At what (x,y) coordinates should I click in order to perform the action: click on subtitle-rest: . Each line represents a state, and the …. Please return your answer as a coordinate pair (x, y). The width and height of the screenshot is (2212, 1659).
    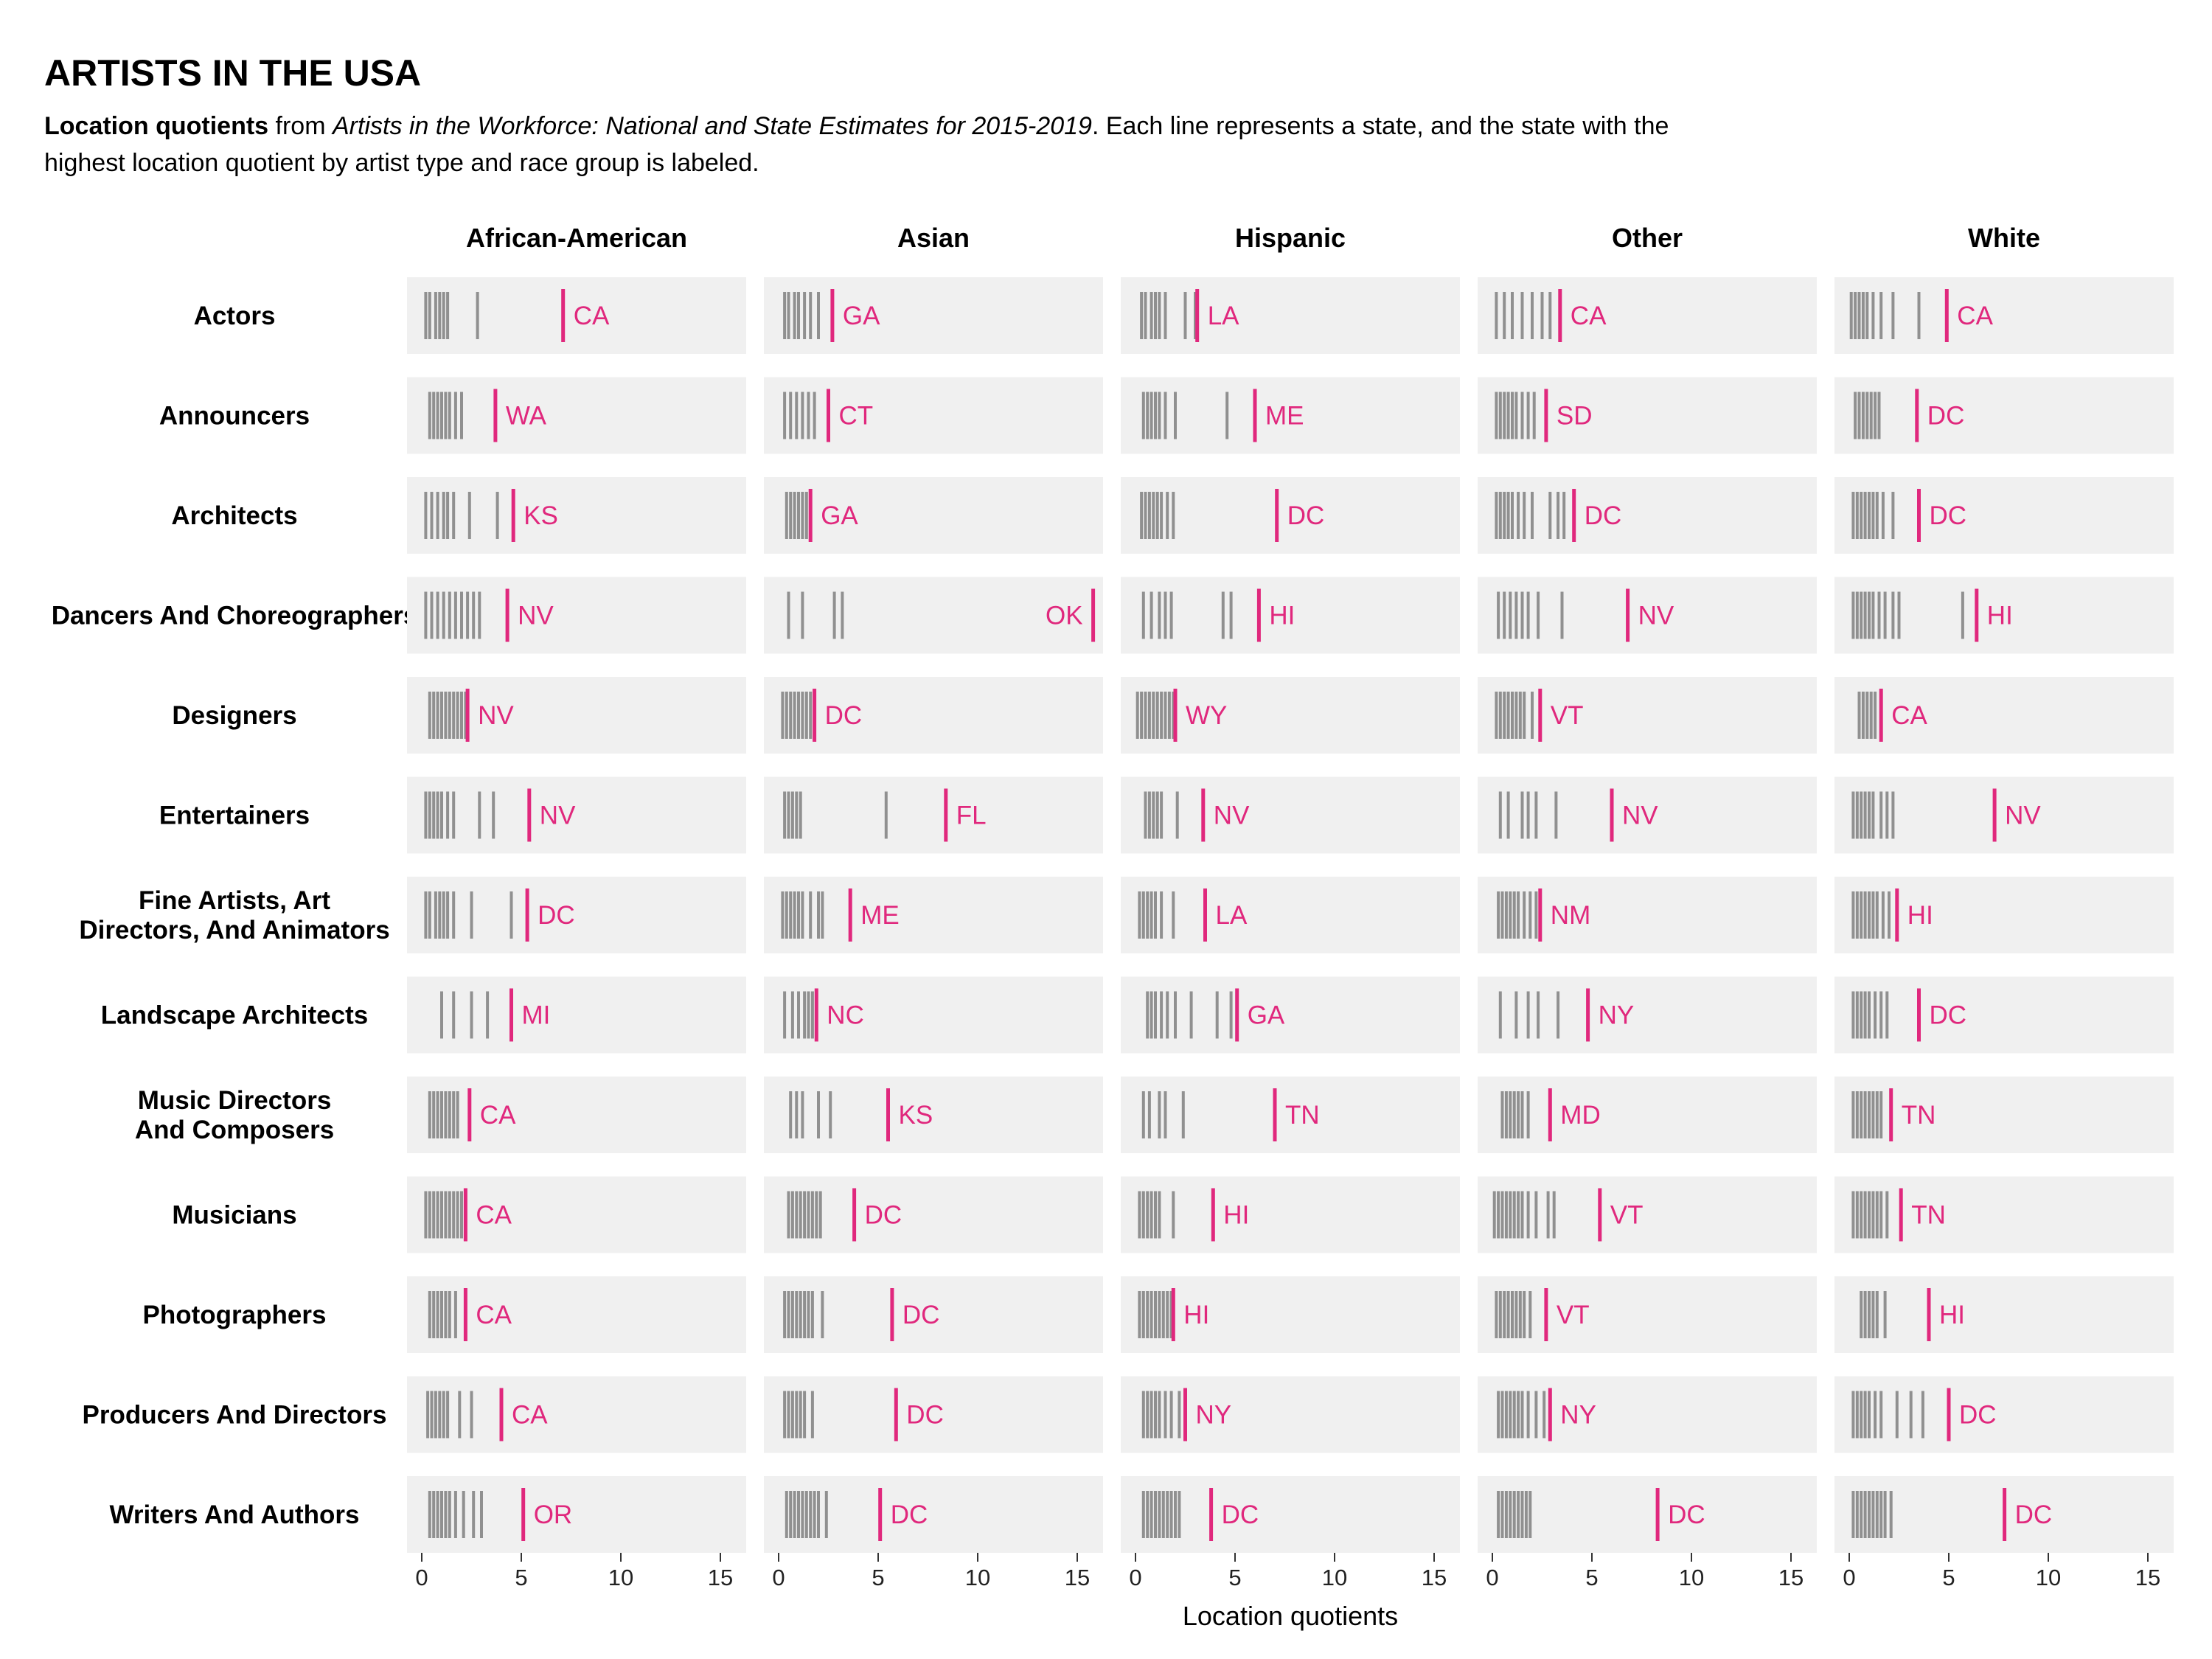
    Looking at the image, I should click on (856, 144).